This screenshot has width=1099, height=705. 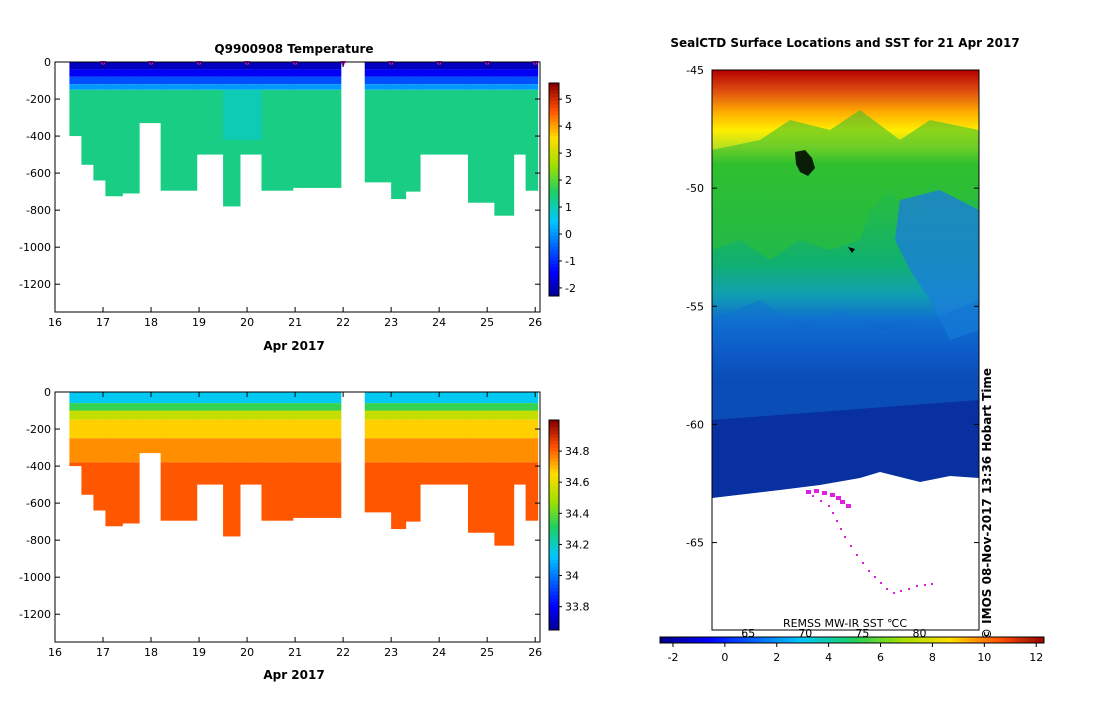 What do you see at coordinates (805, 163) in the screenshot?
I see `island-marker` at bounding box center [805, 163].